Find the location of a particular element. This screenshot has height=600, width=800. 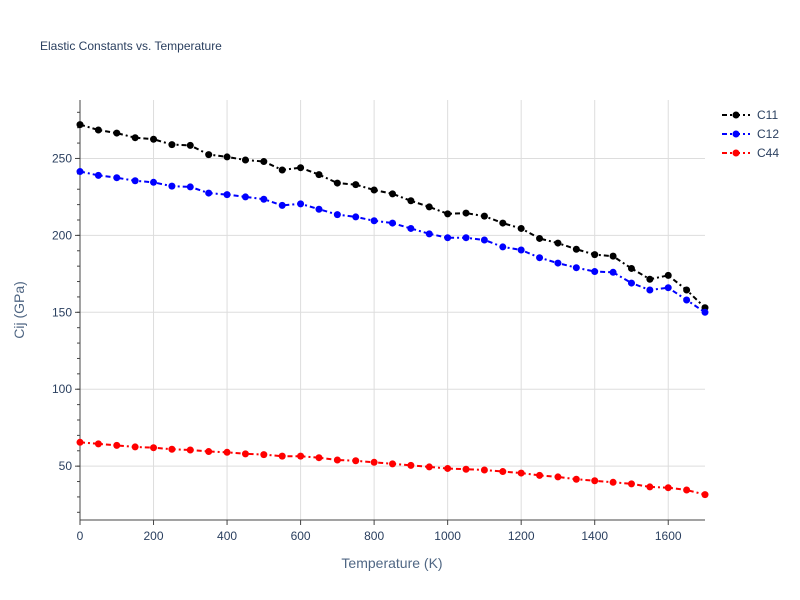

x-tick-label: 1600 is located at coordinates (668, 536).